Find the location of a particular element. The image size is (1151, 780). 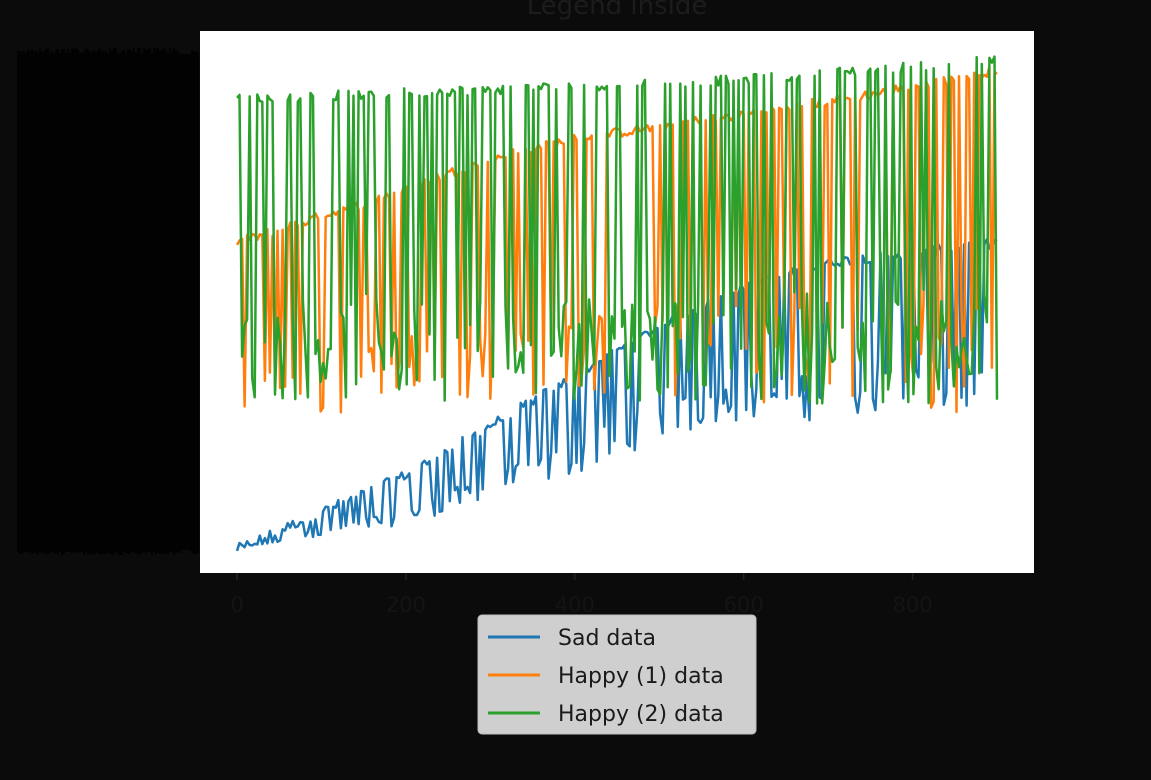

chart-title: Legend inside is located at coordinates (617, 10).